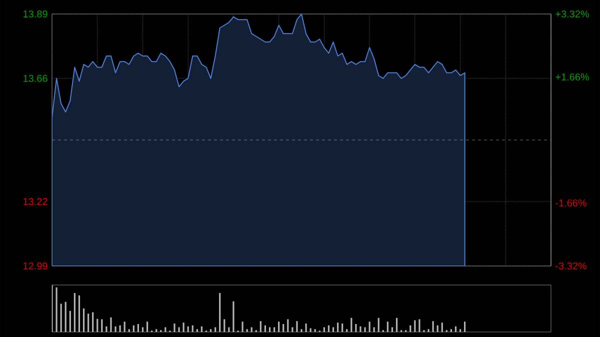 The image size is (600, 337). What do you see at coordinates (36, 78) in the screenshot?
I see `y-tick-label: 13.66` at bounding box center [36, 78].